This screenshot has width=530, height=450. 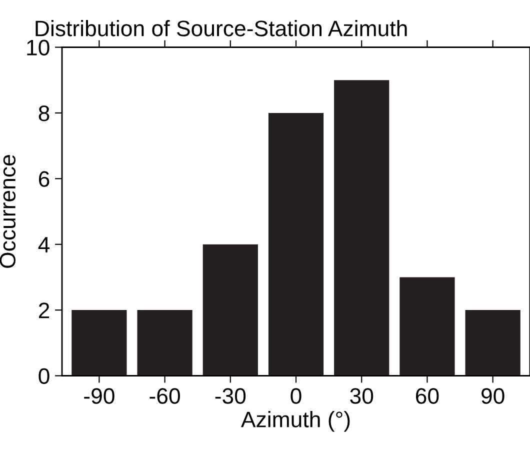 I want to click on x-tick-label: -60, so click(x=165, y=396).